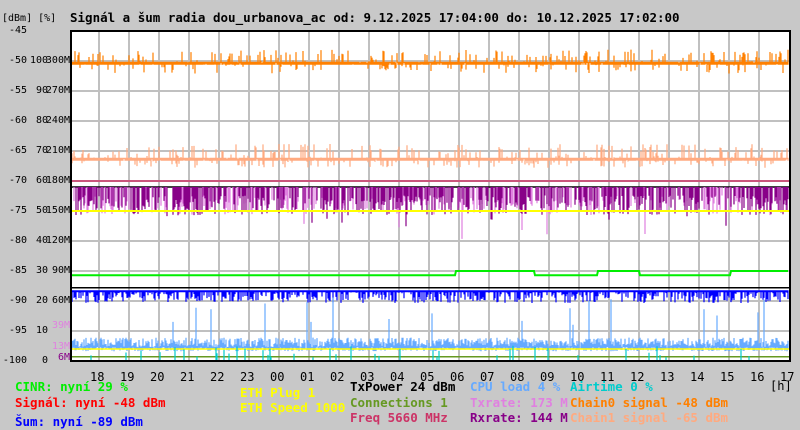  Describe the element at coordinates (57, 180) in the screenshot. I see `y-tick-label: 180M` at that location.